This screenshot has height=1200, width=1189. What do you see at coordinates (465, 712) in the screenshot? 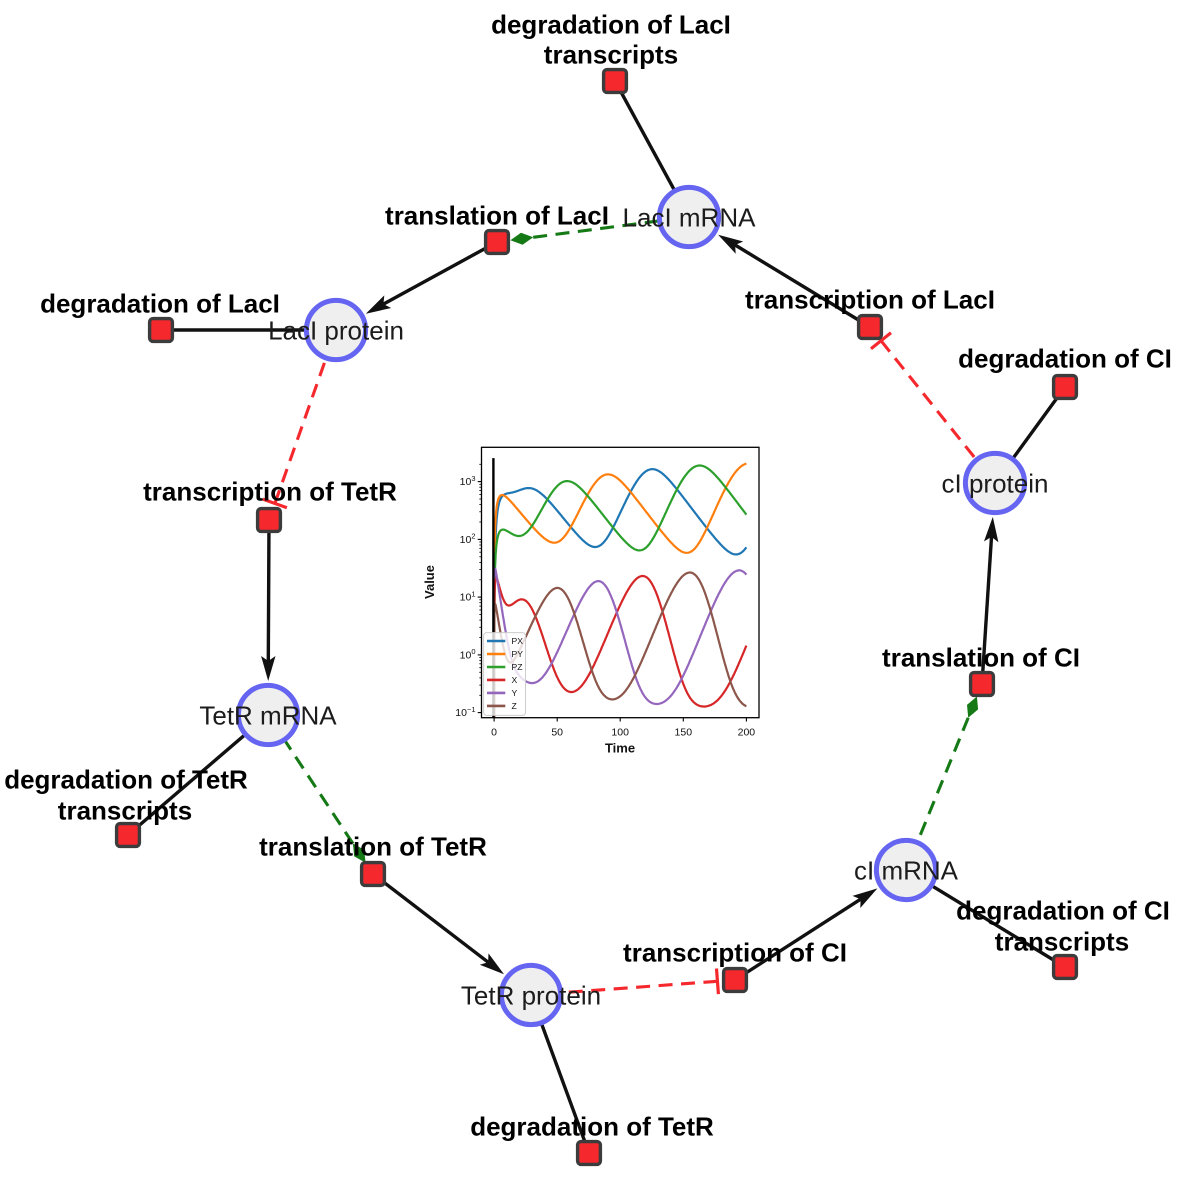
I see `svg-text: 10−1` at bounding box center [465, 712].